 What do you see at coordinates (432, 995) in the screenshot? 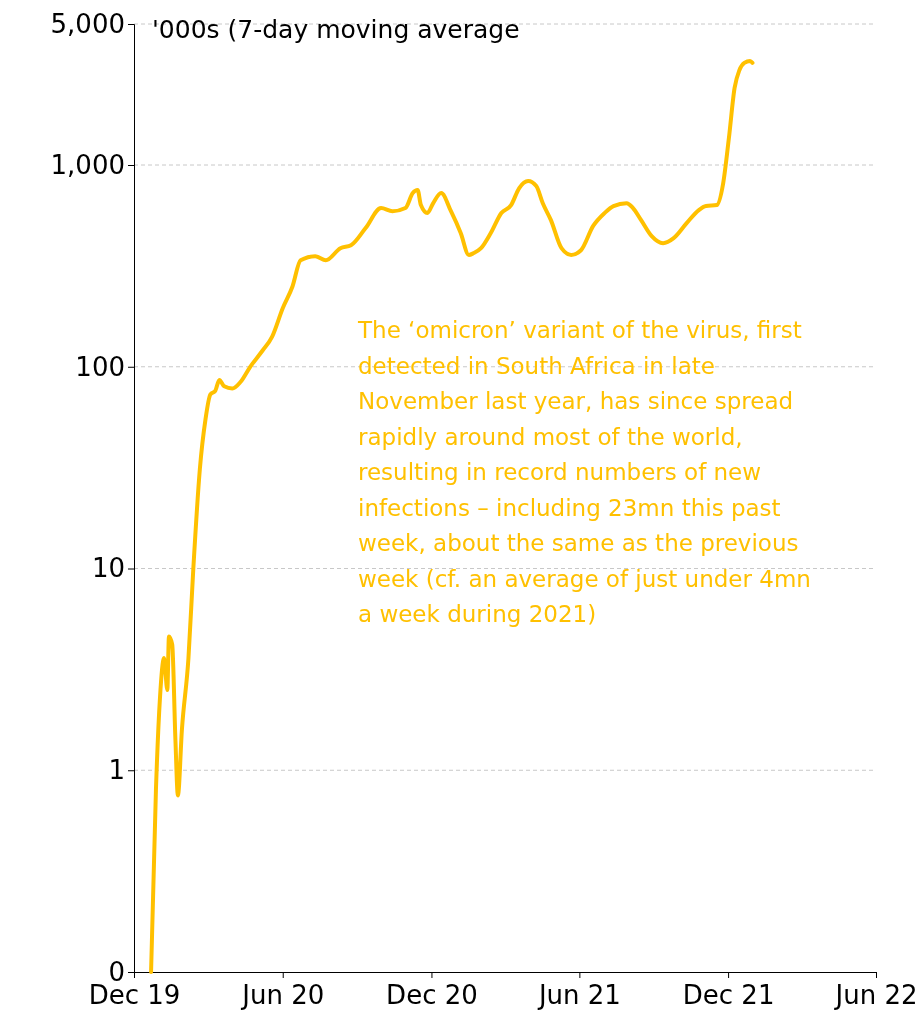
I see `x-tick-label: Dec 20` at bounding box center [432, 995].